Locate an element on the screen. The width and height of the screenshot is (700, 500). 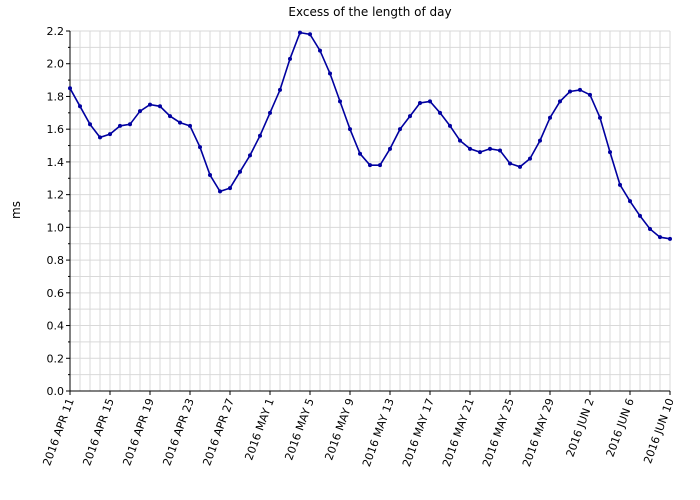
x-tick-label: 2016 APR 19 is located at coordinates (138, 432).